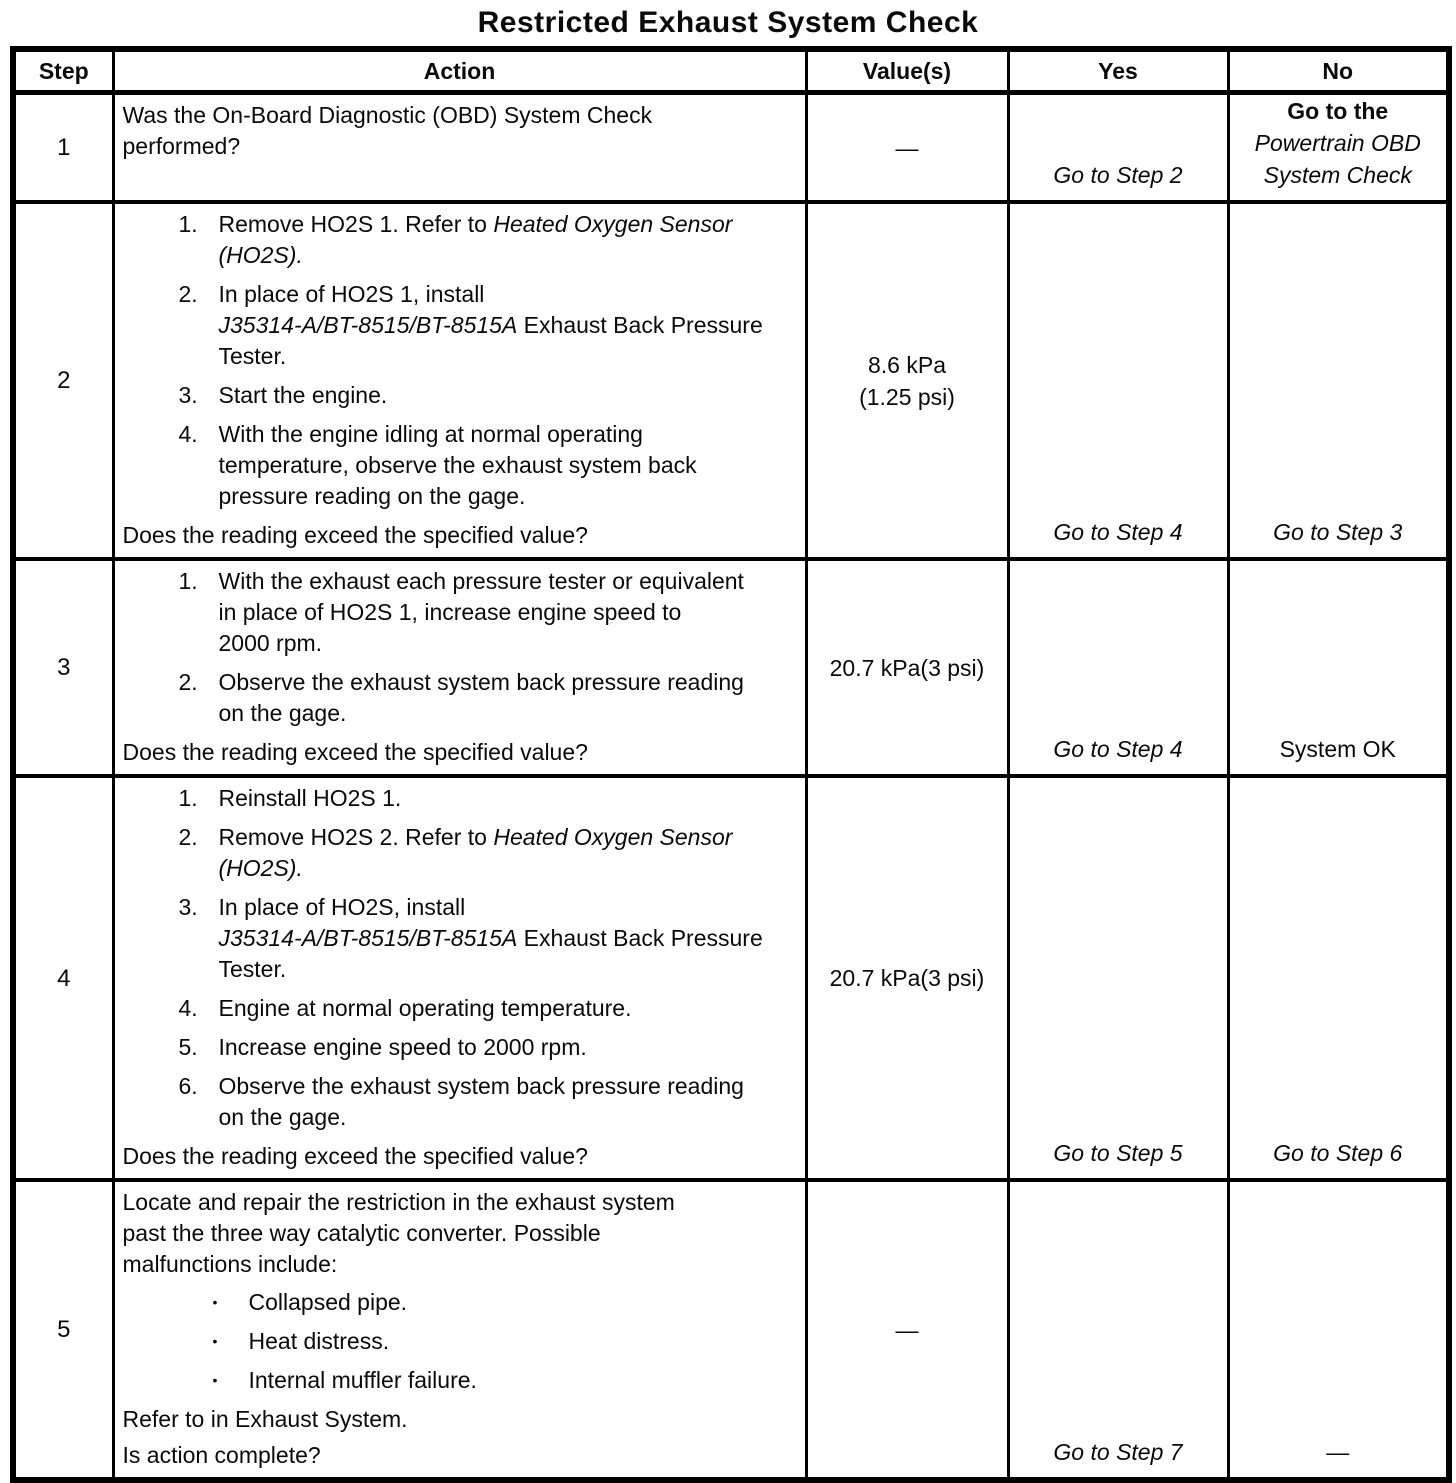 Image resolution: width=1456 pixels, height=1483 pixels. I want to click on text-segment: Heat distress., so click(319, 1341).